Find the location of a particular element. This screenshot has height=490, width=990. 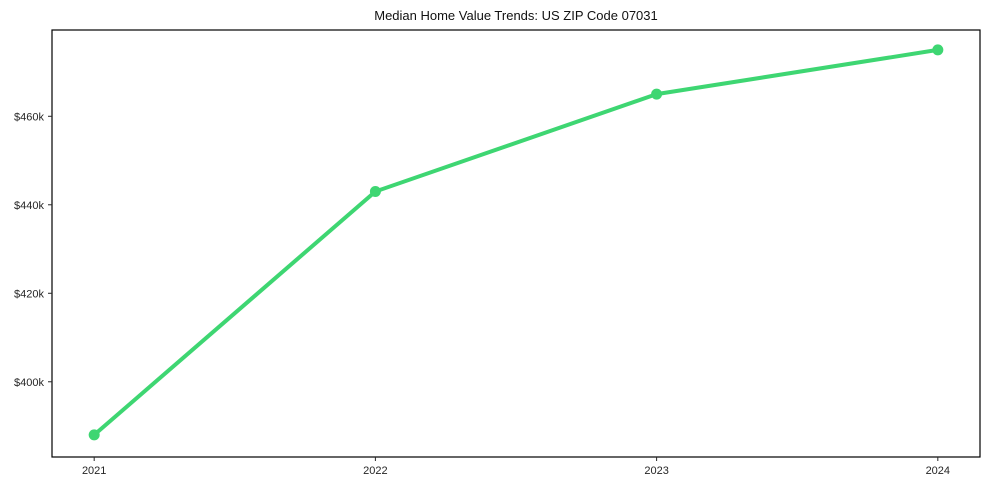

x-axis-tick-label: 2023 is located at coordinates (656, 471).